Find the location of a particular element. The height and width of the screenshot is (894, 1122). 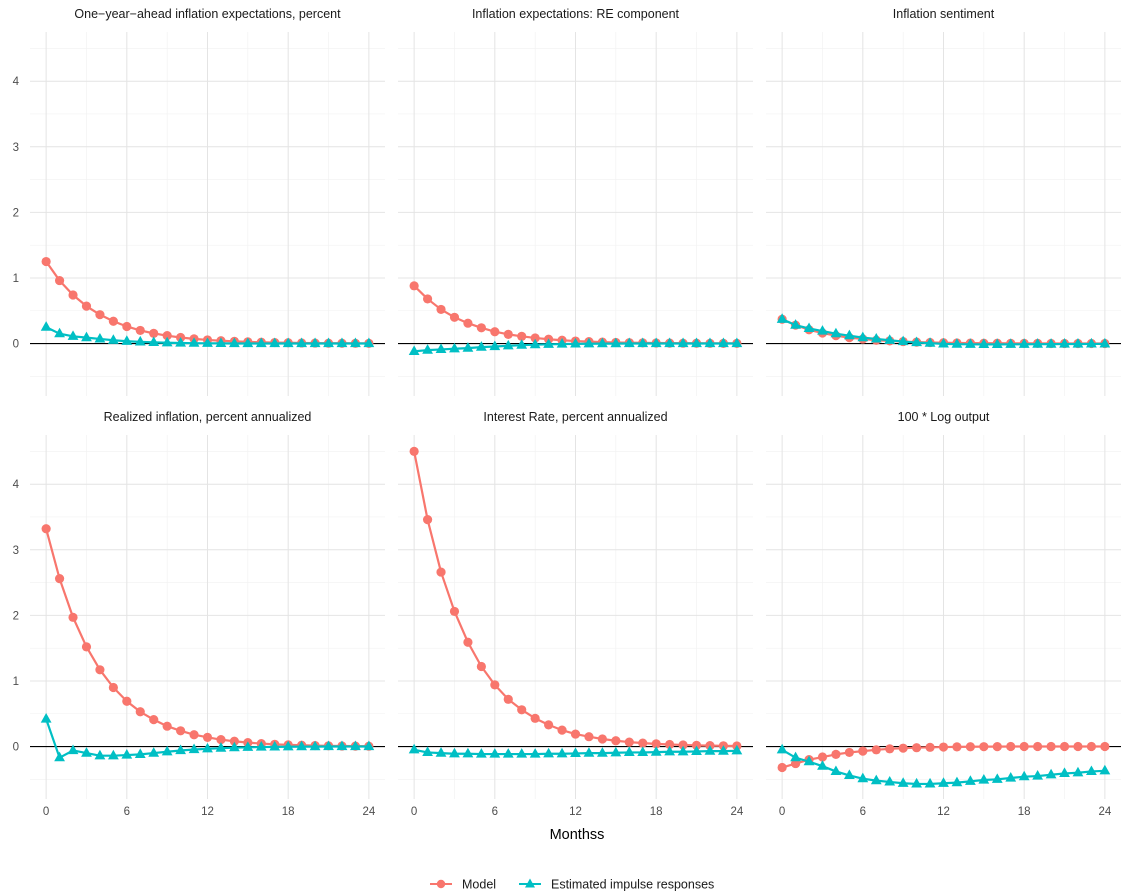

y-tick-label: 1 is located at coordinates (16, 279).